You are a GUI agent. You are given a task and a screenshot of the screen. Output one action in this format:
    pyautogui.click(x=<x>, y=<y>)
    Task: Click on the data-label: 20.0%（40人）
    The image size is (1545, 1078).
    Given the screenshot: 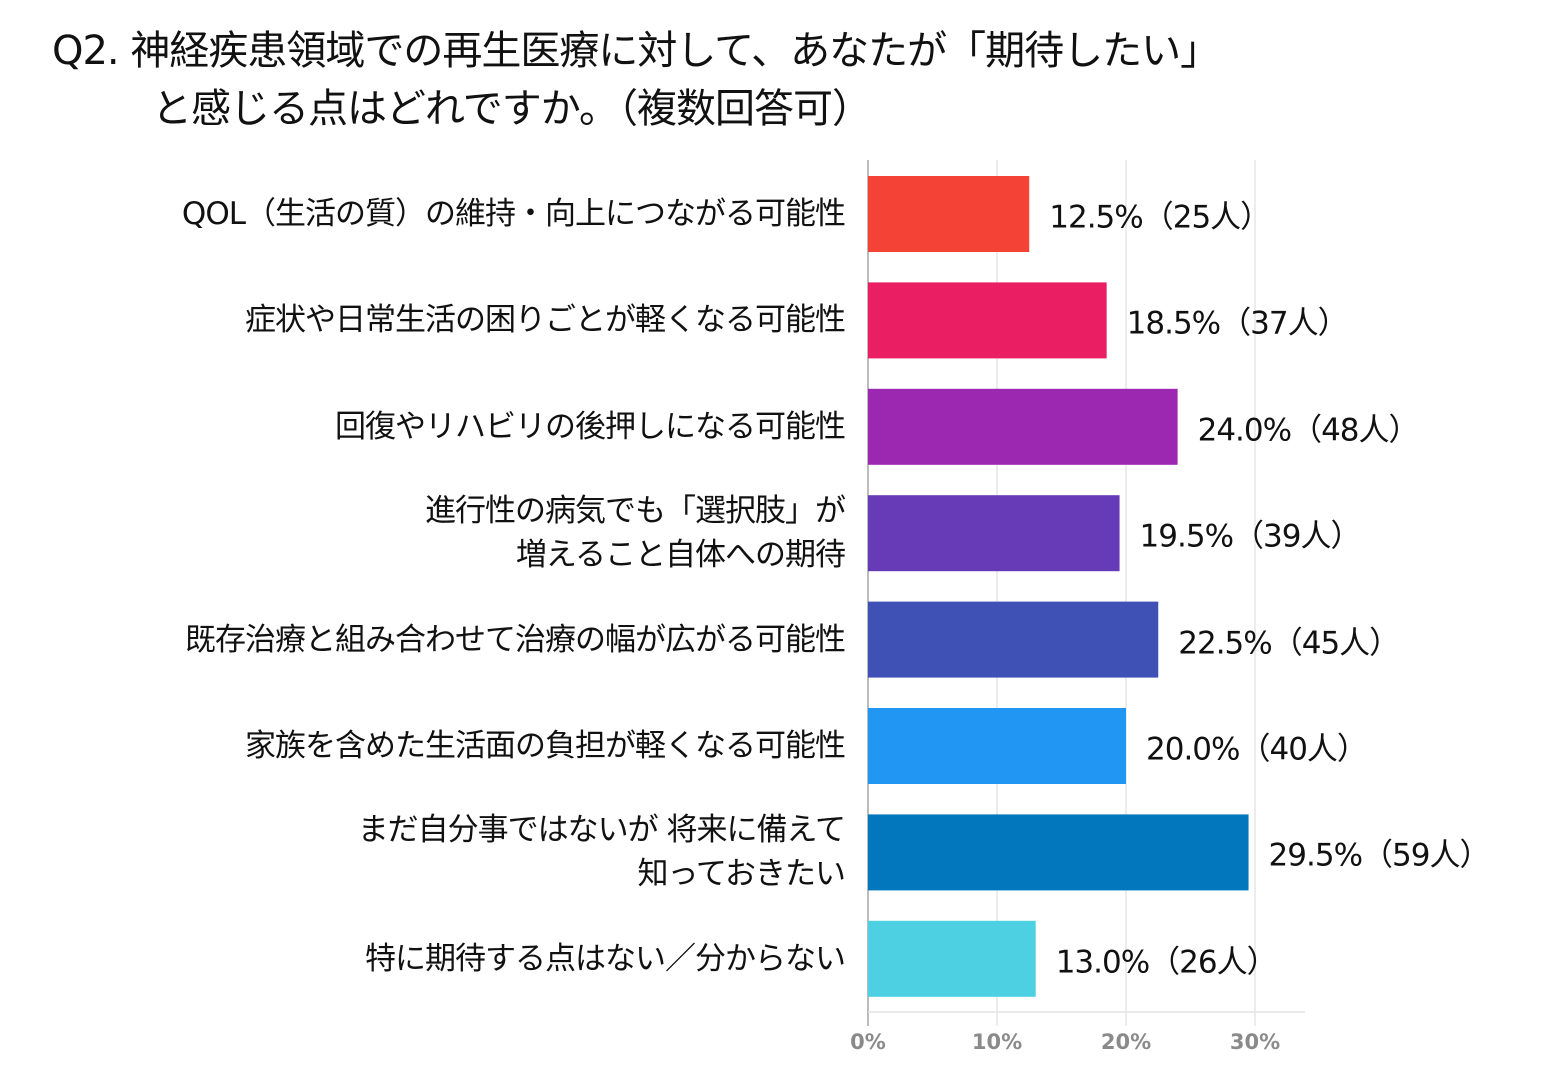 What is the action you would take?
    pyautogui.click(x=1257, y=749)
    